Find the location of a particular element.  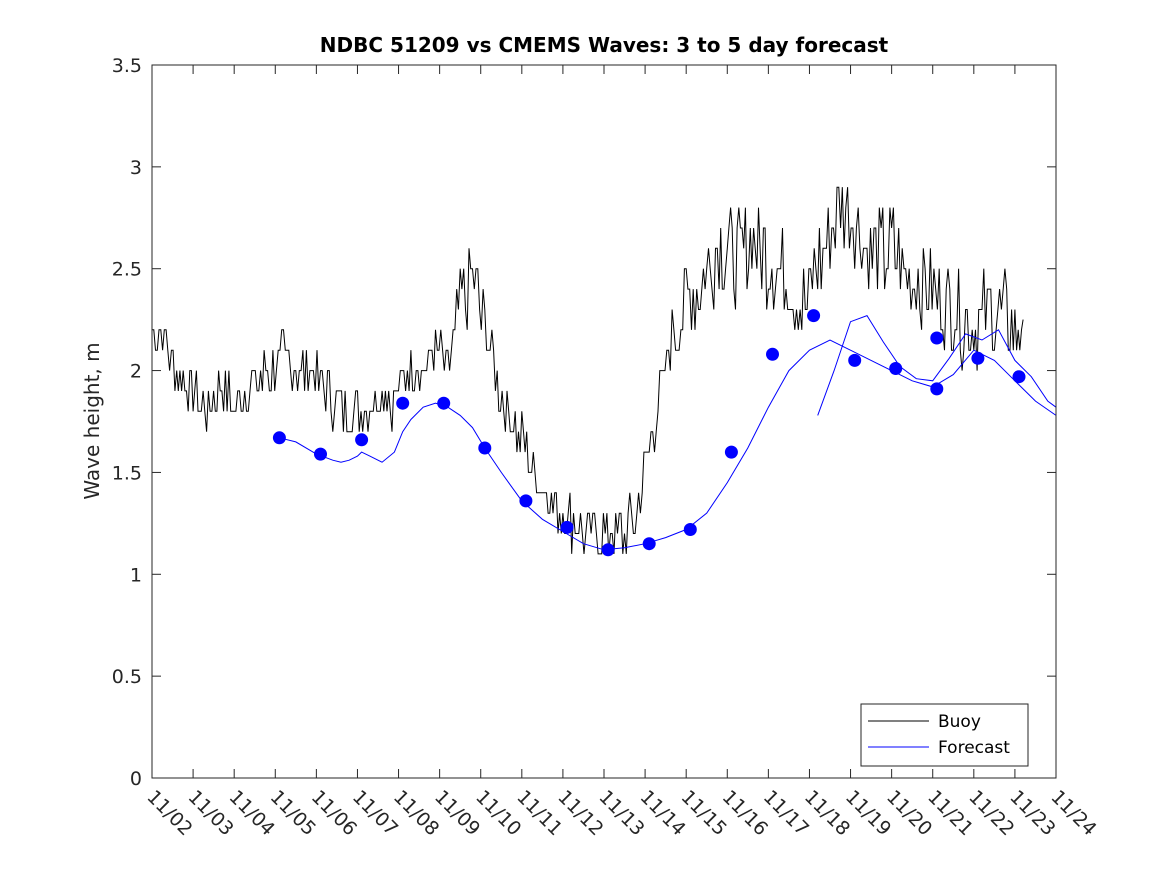

legend-box is located at coordinates (944, 735).